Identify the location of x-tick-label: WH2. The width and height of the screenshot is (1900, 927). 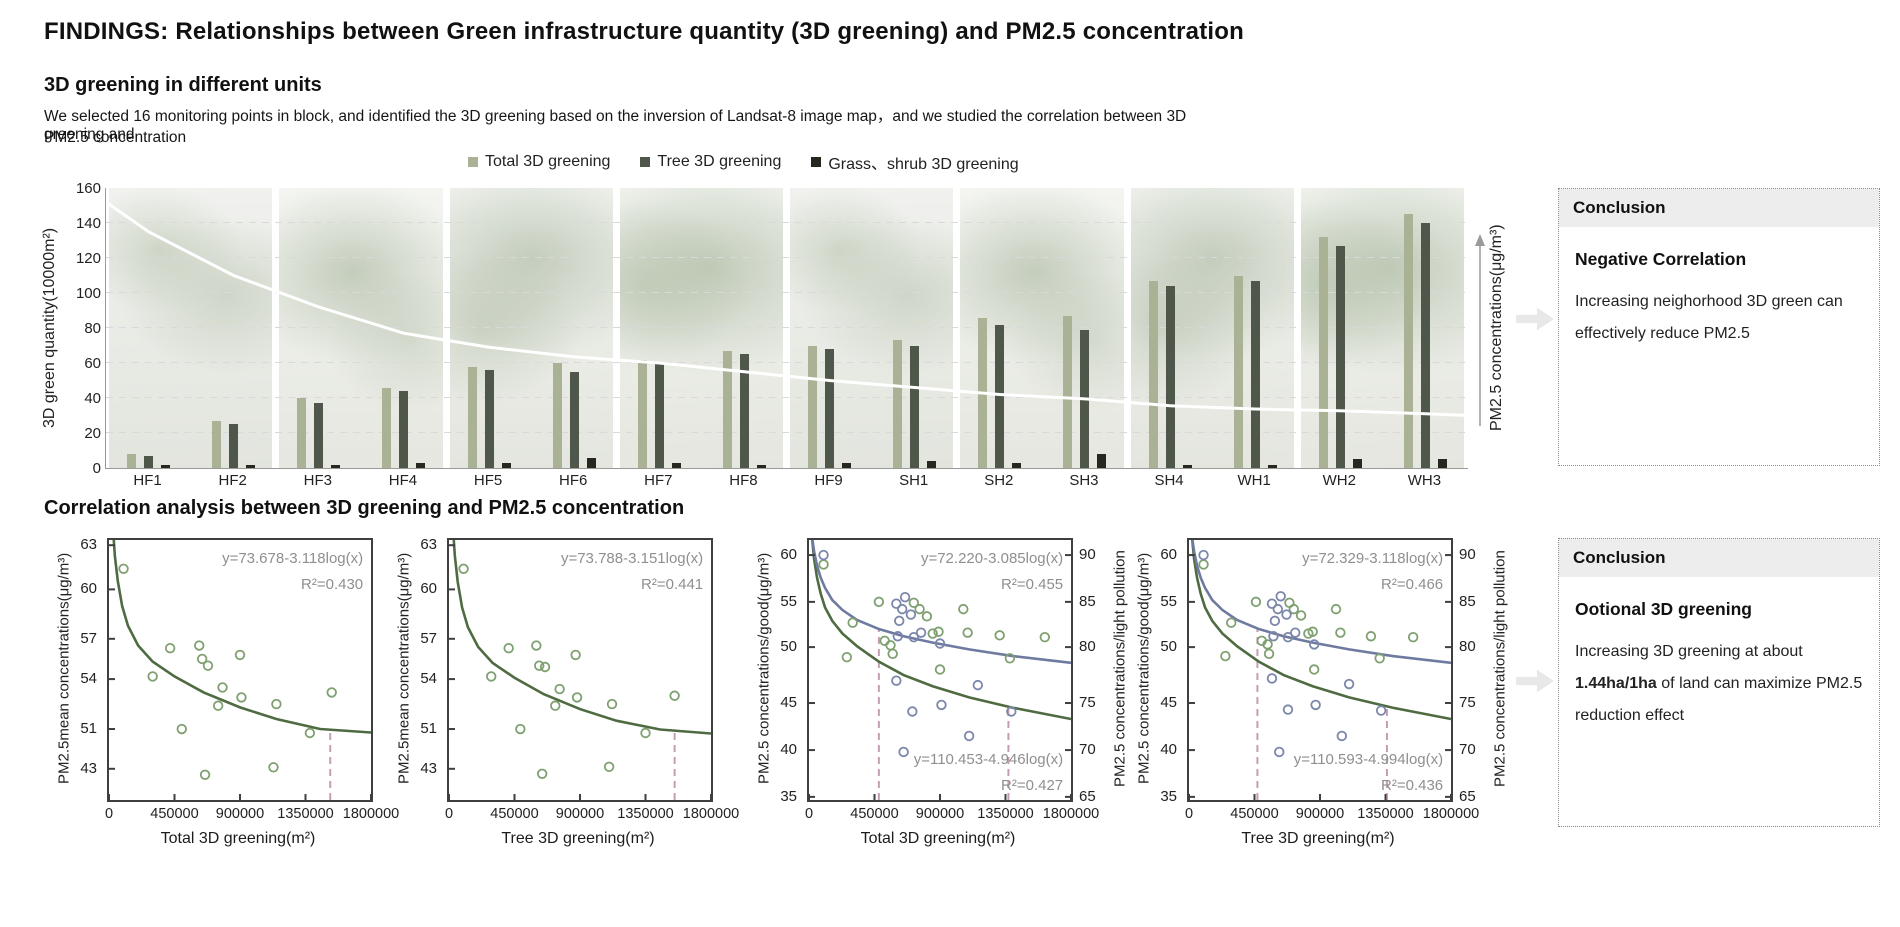
(1339, 480).